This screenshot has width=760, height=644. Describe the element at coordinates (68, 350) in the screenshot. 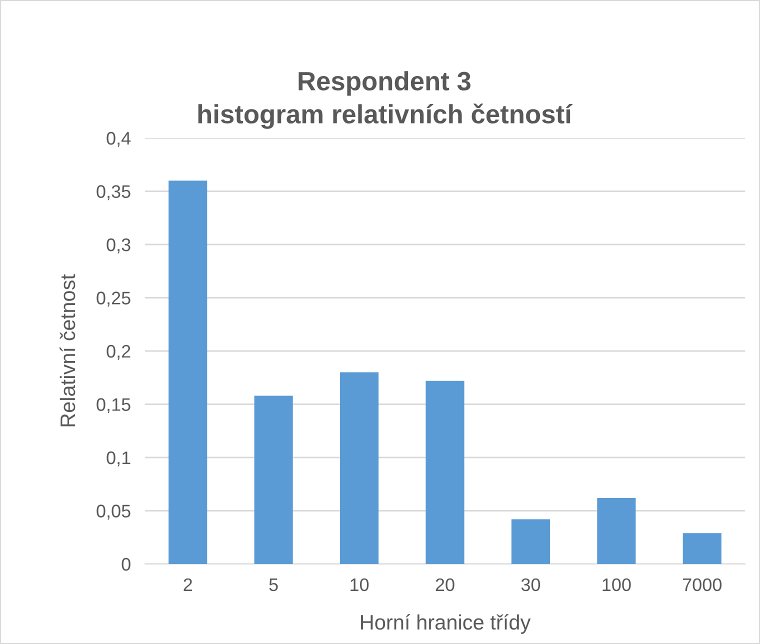

I see `y-axis-title: Relativní četnost` at that location.